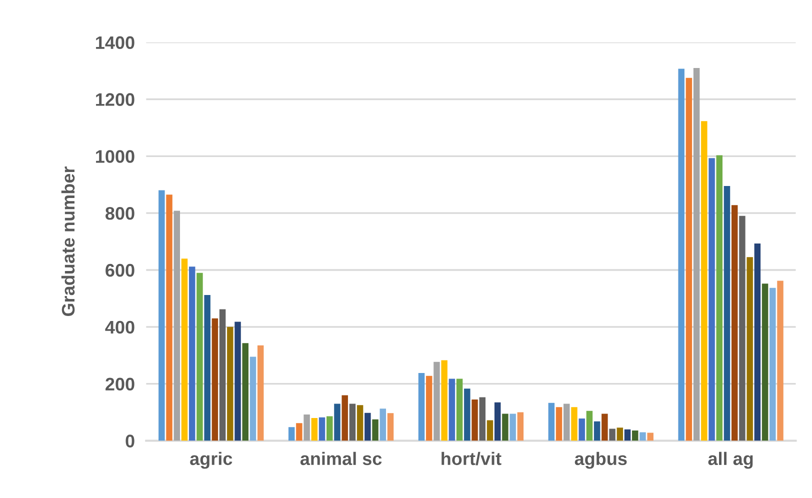  What do you see at coordinates (119, 327) in the screenshot?
I see `y-tick-label: 400` at bounding box center [119, 327].